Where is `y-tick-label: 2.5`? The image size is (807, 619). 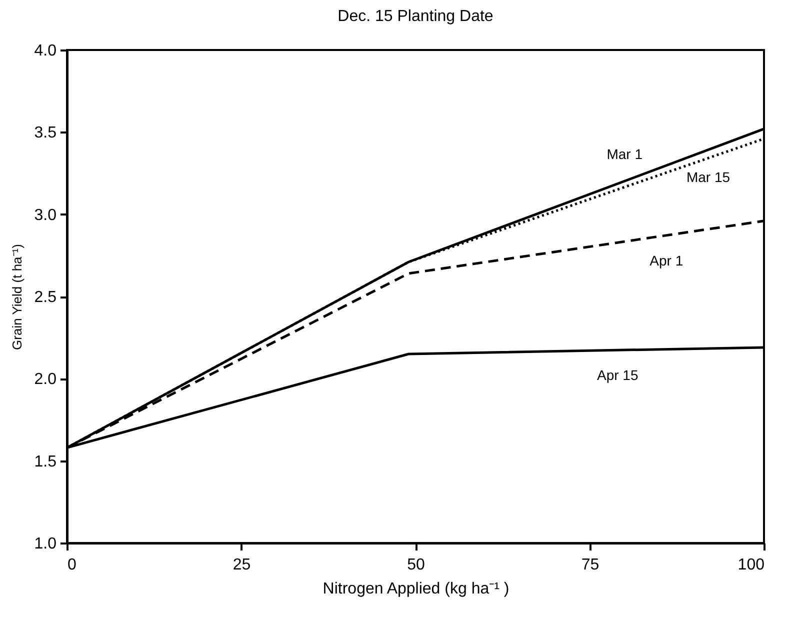 y-tick-label: 2.5 is located at coordinates (45, 297).